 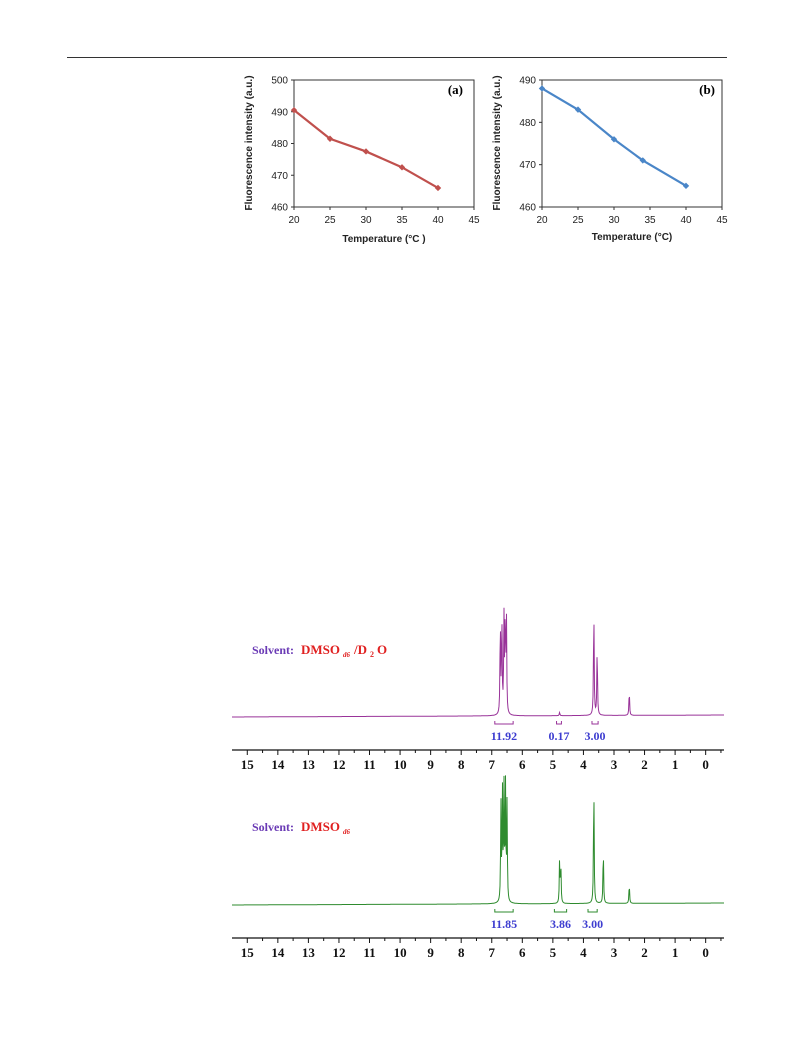 I want to click on chart-b-xticks: 20 25 30 35 40 45, so click(x=632, y=216).